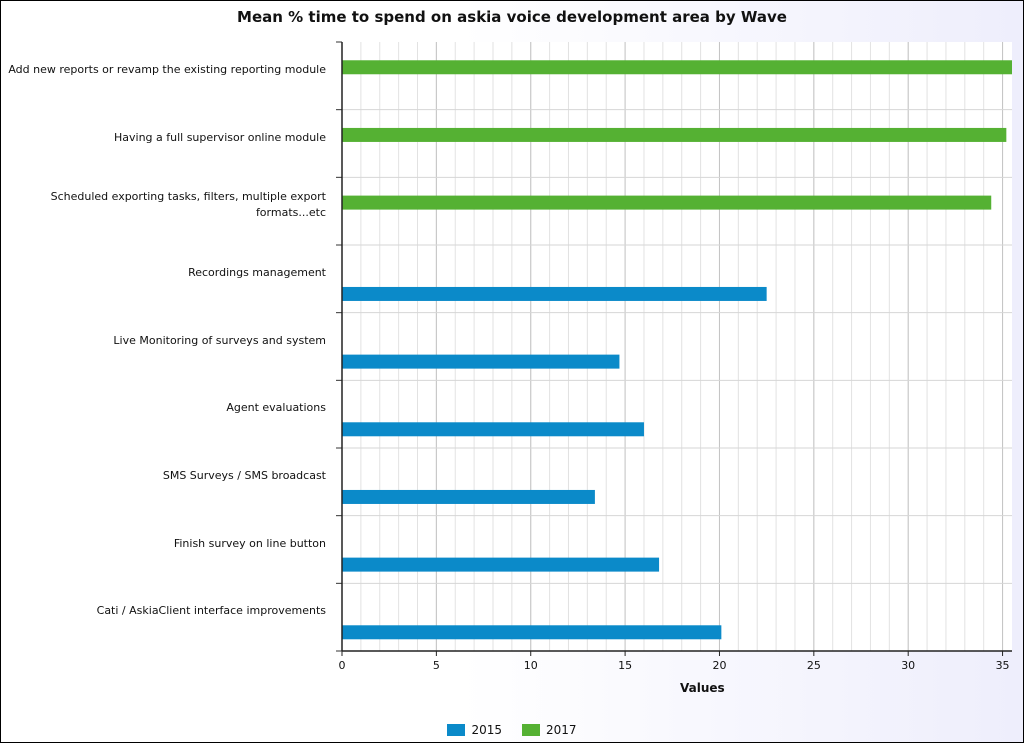 This screenshot has height=743, width=1024. What do you see at coordinates (219, 340) in the screenshot?
I see `category-label-line: Live Monitoring of surveys and system` at bounding box center [219, 340].